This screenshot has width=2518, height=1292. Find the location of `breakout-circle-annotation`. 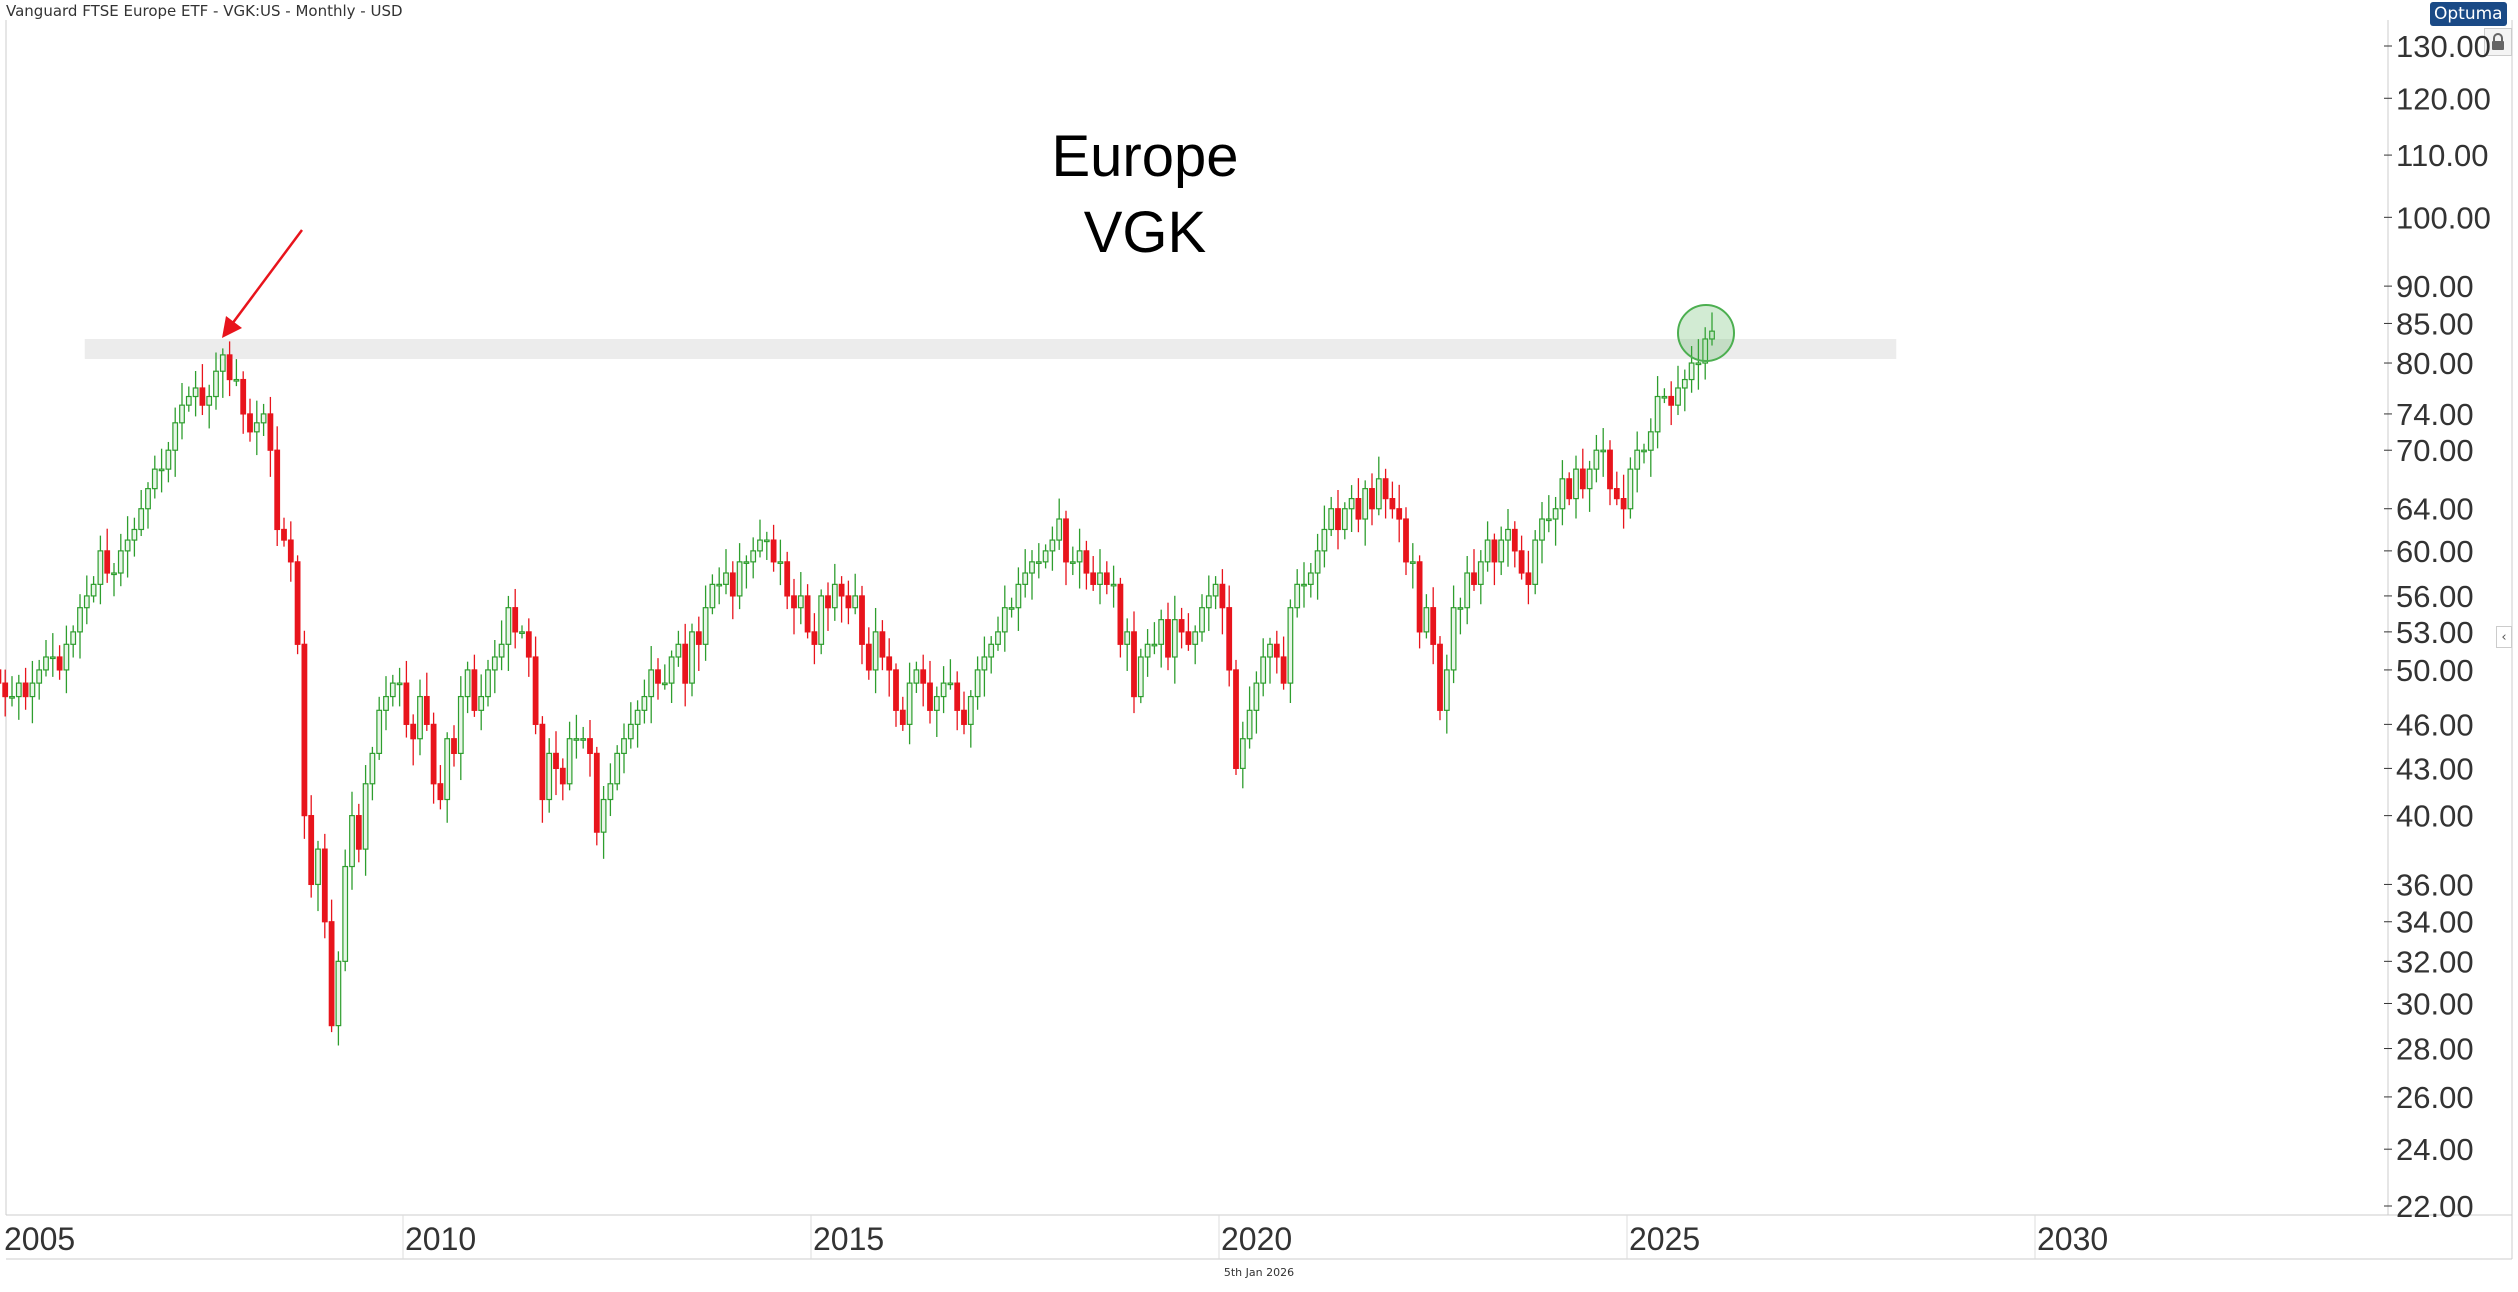

breakout-circle-annotation is located at coordinates (1706, 333).